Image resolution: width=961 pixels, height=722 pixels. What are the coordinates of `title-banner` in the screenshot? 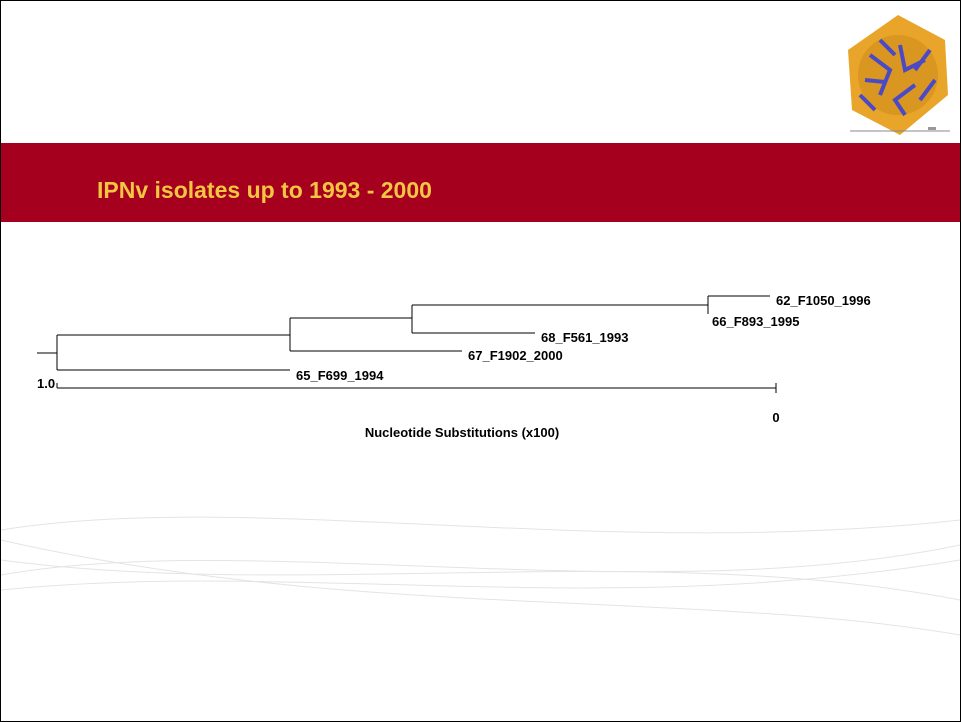 It's located at (480, 182).